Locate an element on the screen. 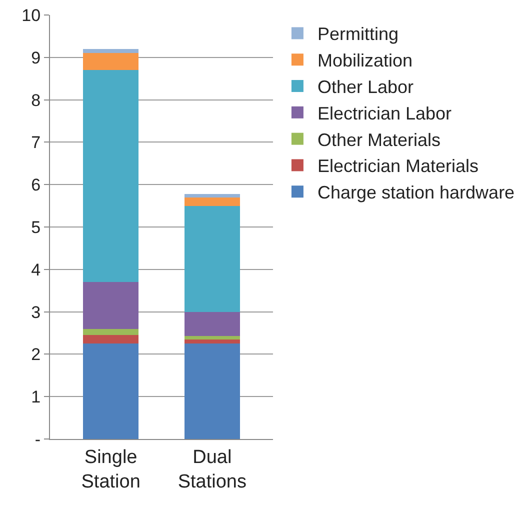  legend-label: Permitting is located at coordinates (357, 34).